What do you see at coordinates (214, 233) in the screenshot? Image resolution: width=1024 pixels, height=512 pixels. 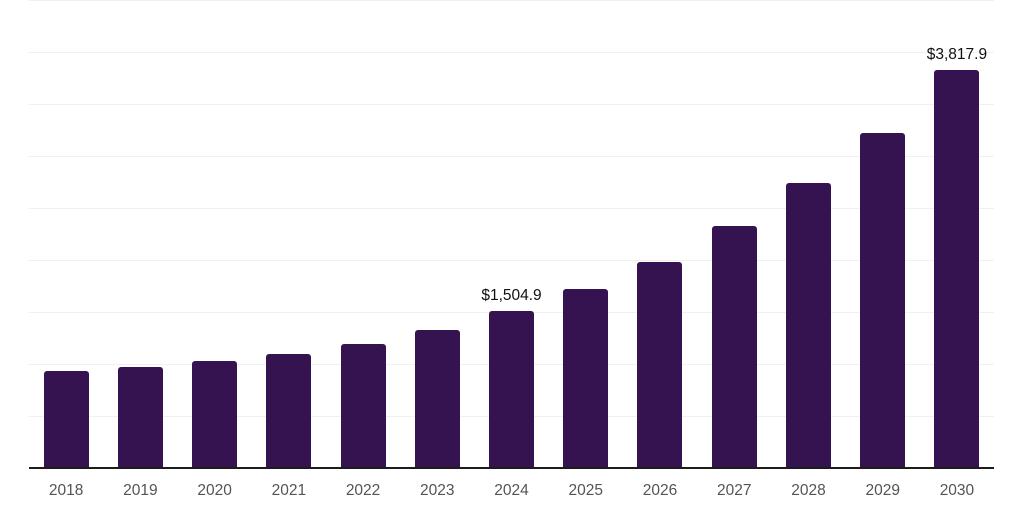 I see `bar-group-2020` at bounding box center [214, 233].